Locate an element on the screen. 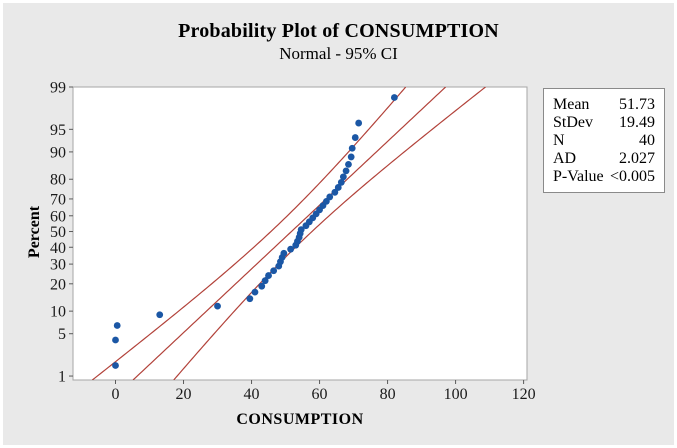  legend-row-mean: Mean 51.73 is located at coordinates (604, 105).